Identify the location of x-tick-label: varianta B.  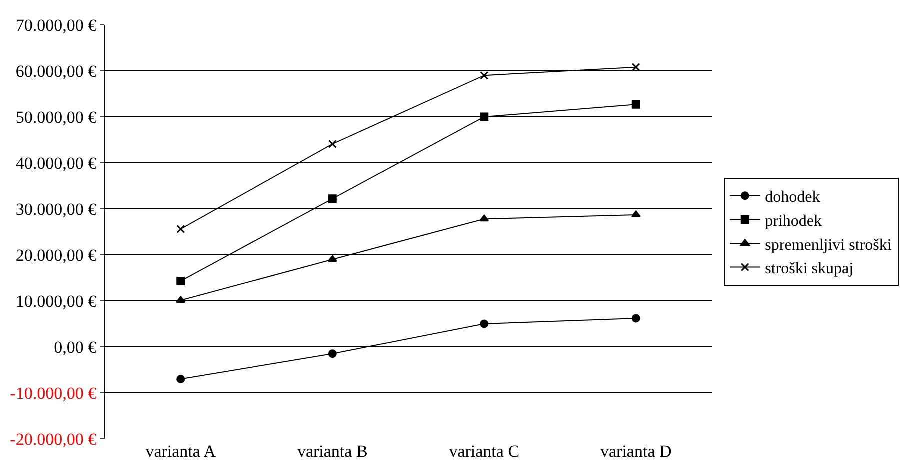
(332, 451).